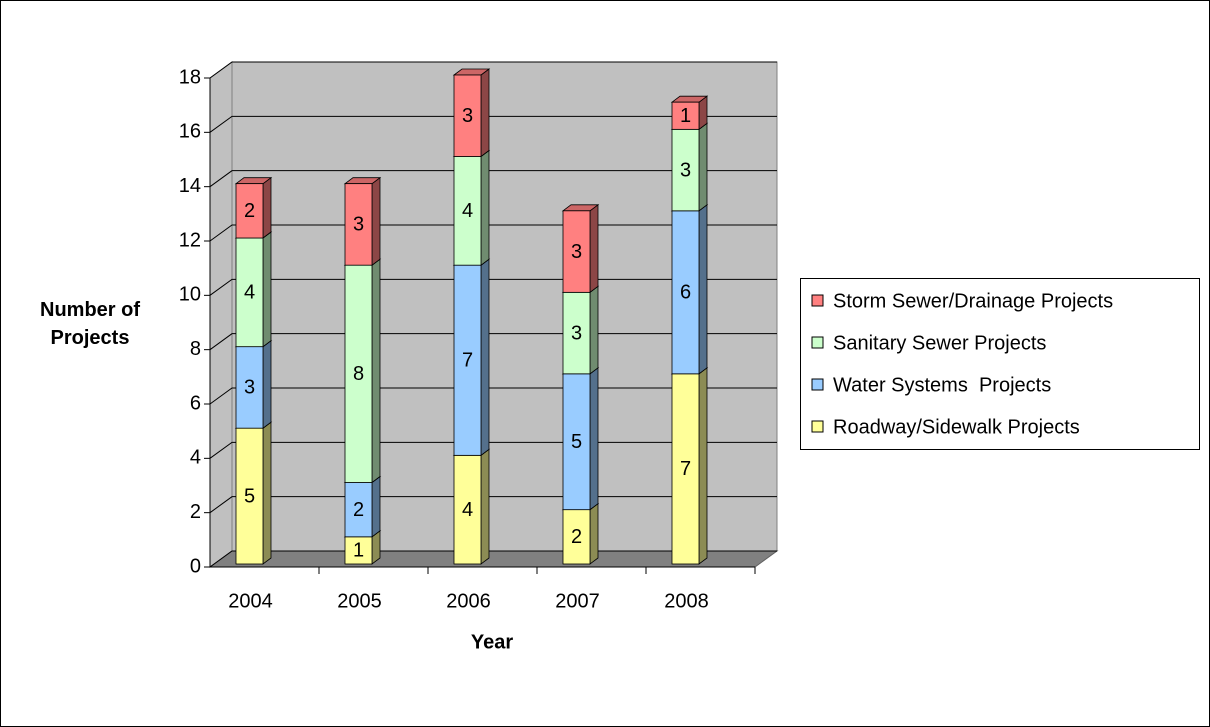 The image size is (1210, 727). Describe the element at coordinates (195, 458) in the screenshot. I see `y-tick-label: 4` at that location.